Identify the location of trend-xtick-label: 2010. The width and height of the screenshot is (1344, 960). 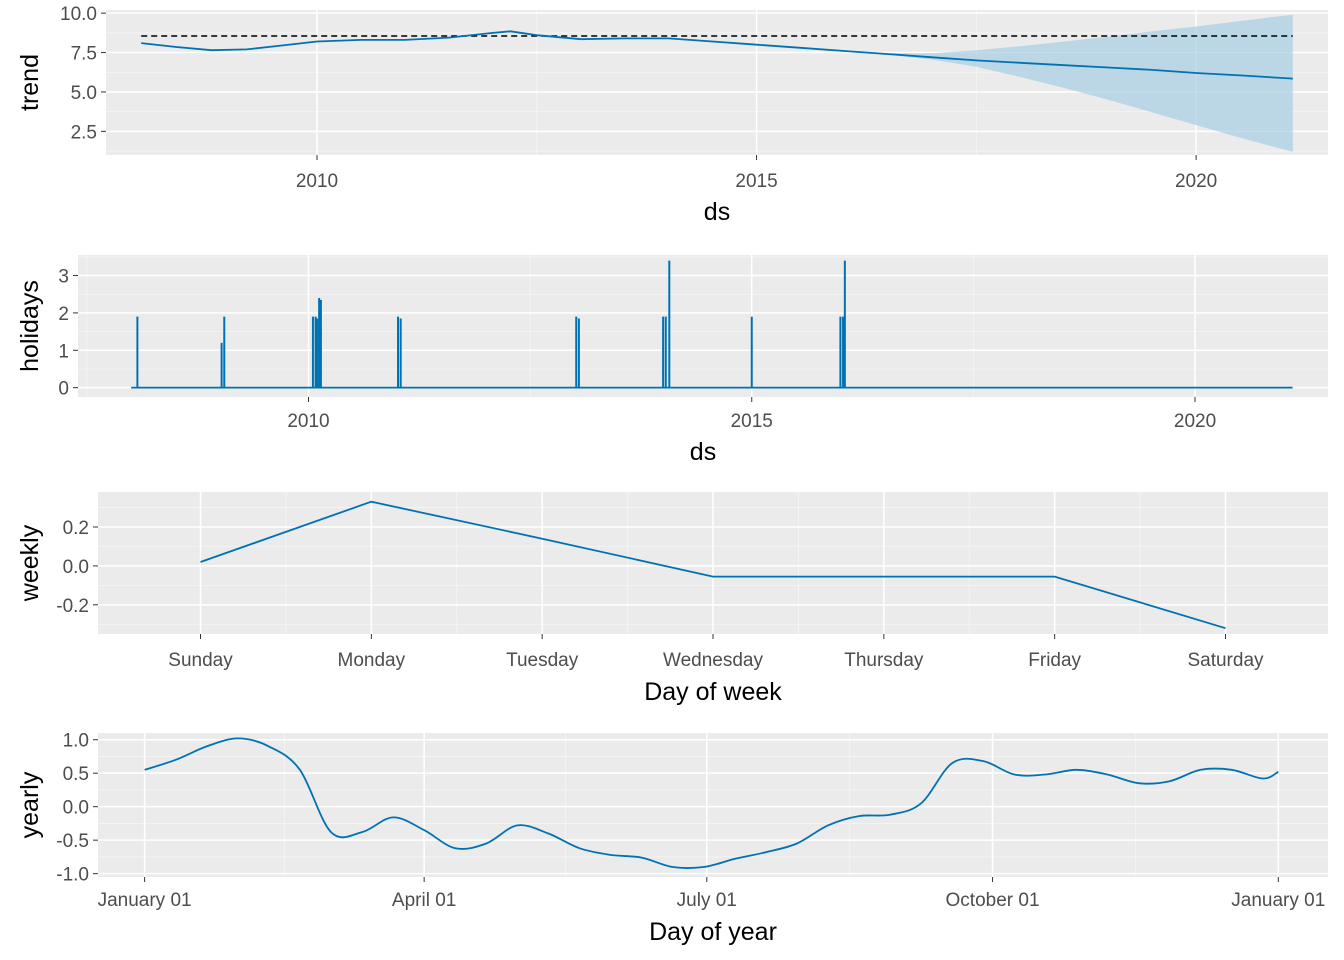
(317, 181).